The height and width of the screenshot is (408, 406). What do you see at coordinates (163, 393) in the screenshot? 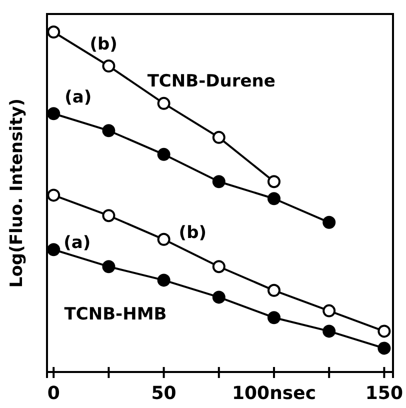
I see `x-tick-label: 50` at bounding box center [163, 393].